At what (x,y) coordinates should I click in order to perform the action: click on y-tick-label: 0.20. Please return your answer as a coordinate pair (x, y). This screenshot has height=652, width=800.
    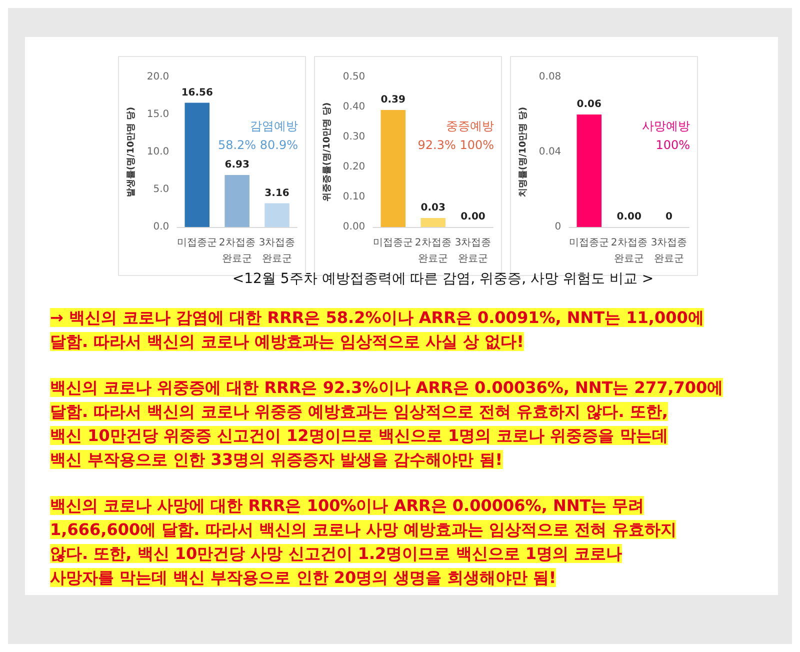
    Looking at the image, I should click on (354, 167).